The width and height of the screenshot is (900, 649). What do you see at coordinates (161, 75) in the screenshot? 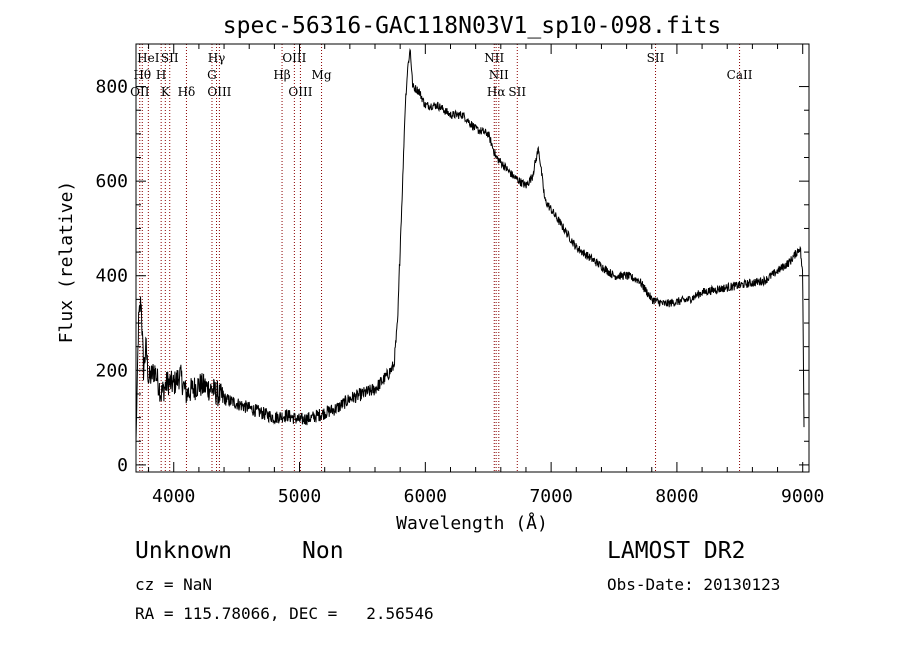
I see `line-label-h: H` at bounding box center [161, 75].